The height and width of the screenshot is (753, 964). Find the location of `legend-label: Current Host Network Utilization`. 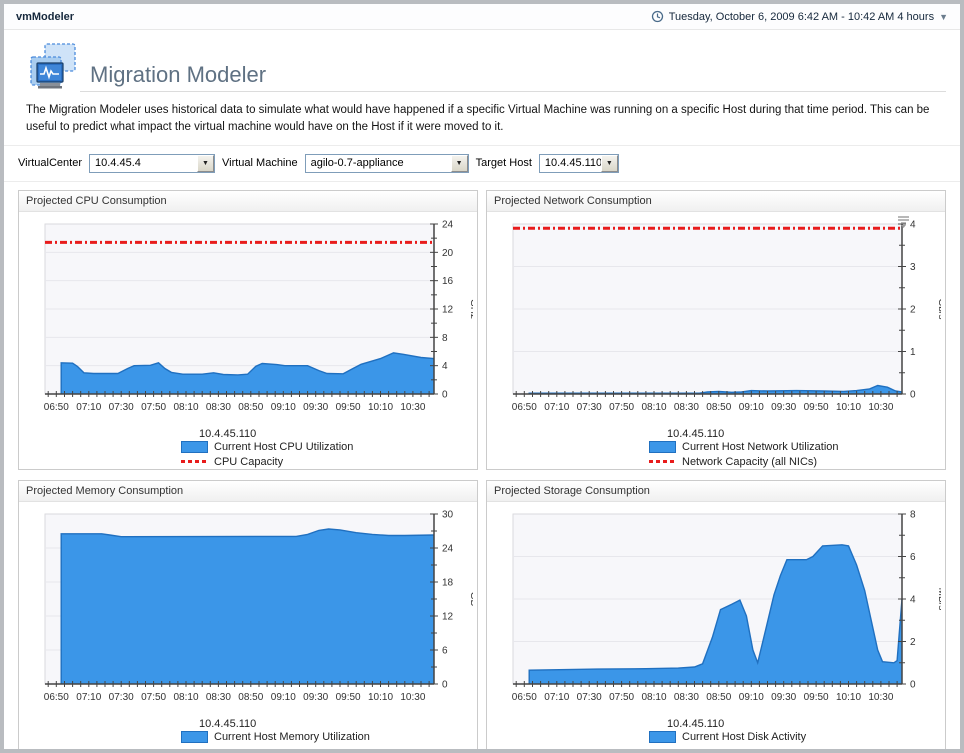

legend-label: Current Host Network Utilization is located at coordinates (760, 446).